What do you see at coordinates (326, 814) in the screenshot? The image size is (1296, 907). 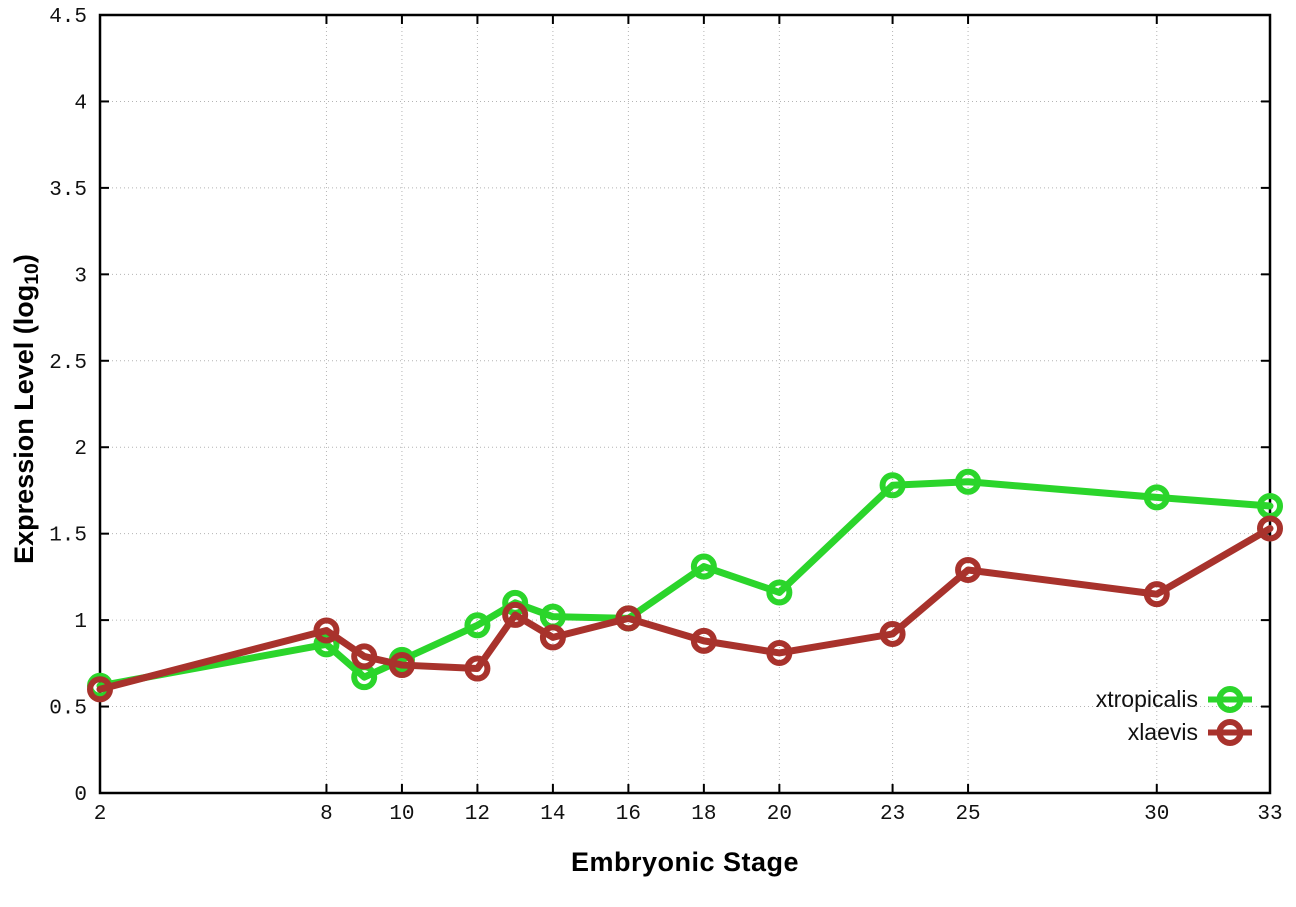 I see `x-tick-label: 8` at bounding box center [326, 814].